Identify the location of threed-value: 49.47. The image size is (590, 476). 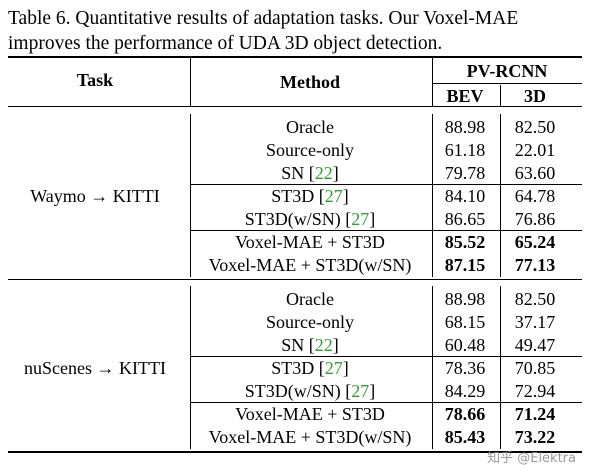
(535, 345).